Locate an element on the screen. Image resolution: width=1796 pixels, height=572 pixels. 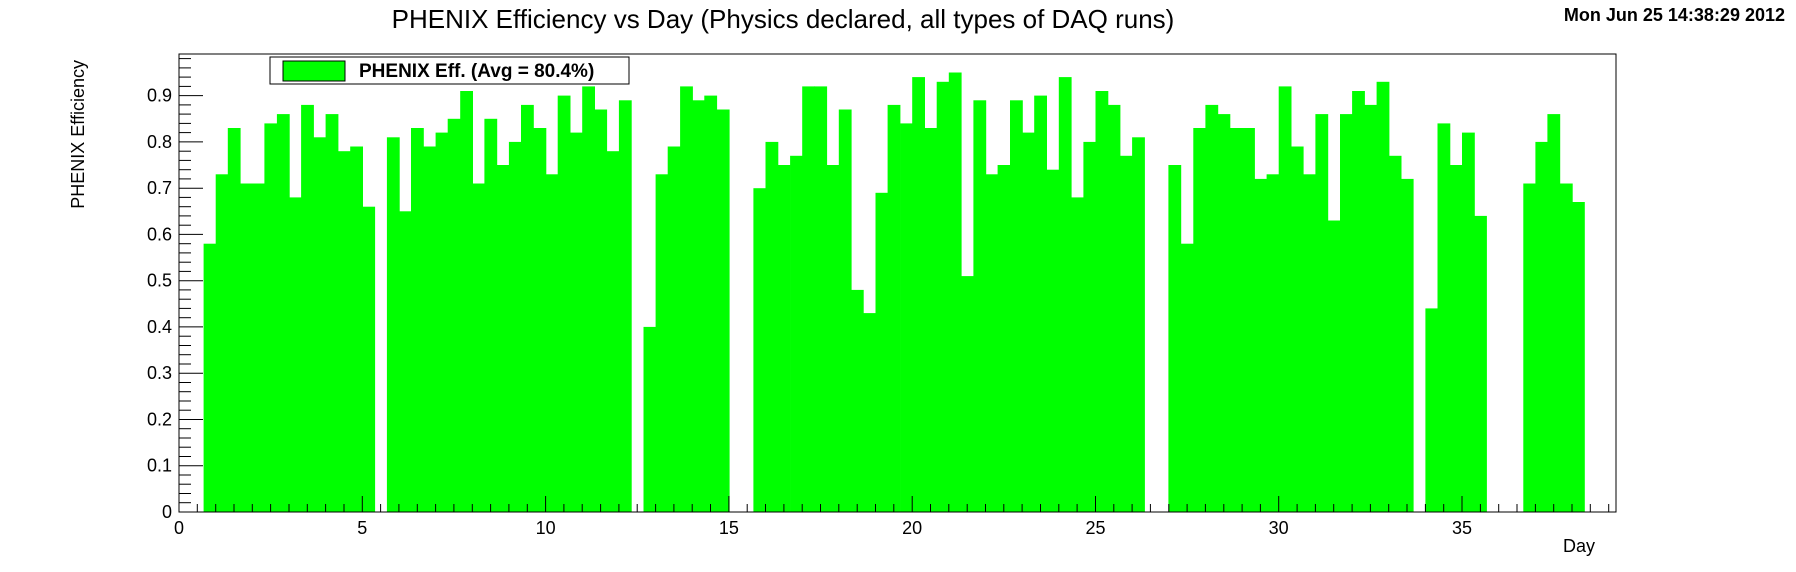
x-tick-label: 10 is located at coordinates (546, 528).